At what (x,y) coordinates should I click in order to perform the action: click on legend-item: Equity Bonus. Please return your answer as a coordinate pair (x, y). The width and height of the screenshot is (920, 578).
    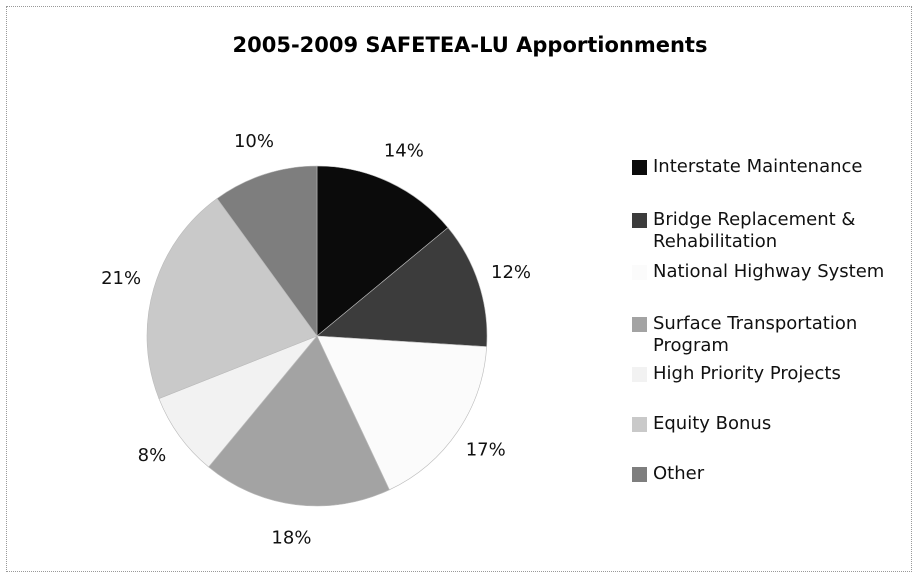
    Looking at the image, I should click on (772, 424).